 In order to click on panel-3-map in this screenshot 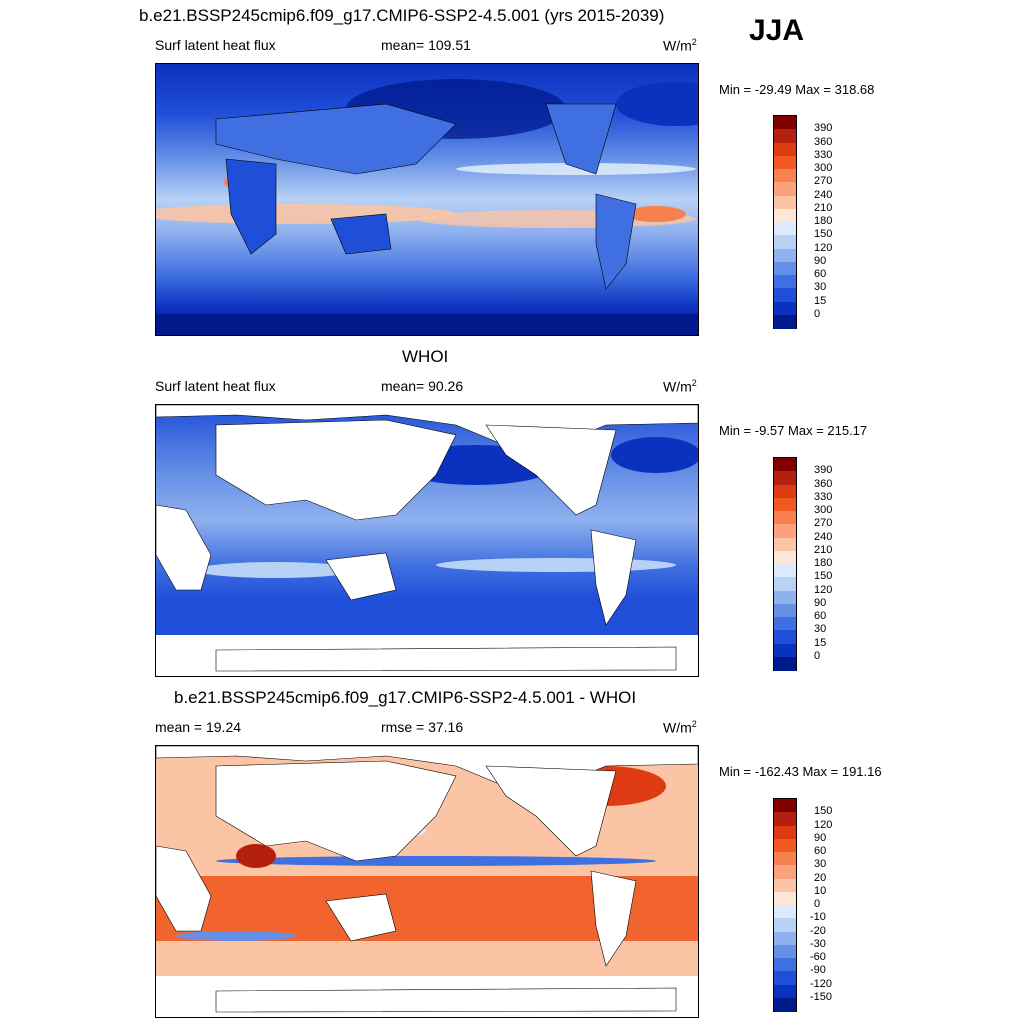, I will do `click(427, 881)`.